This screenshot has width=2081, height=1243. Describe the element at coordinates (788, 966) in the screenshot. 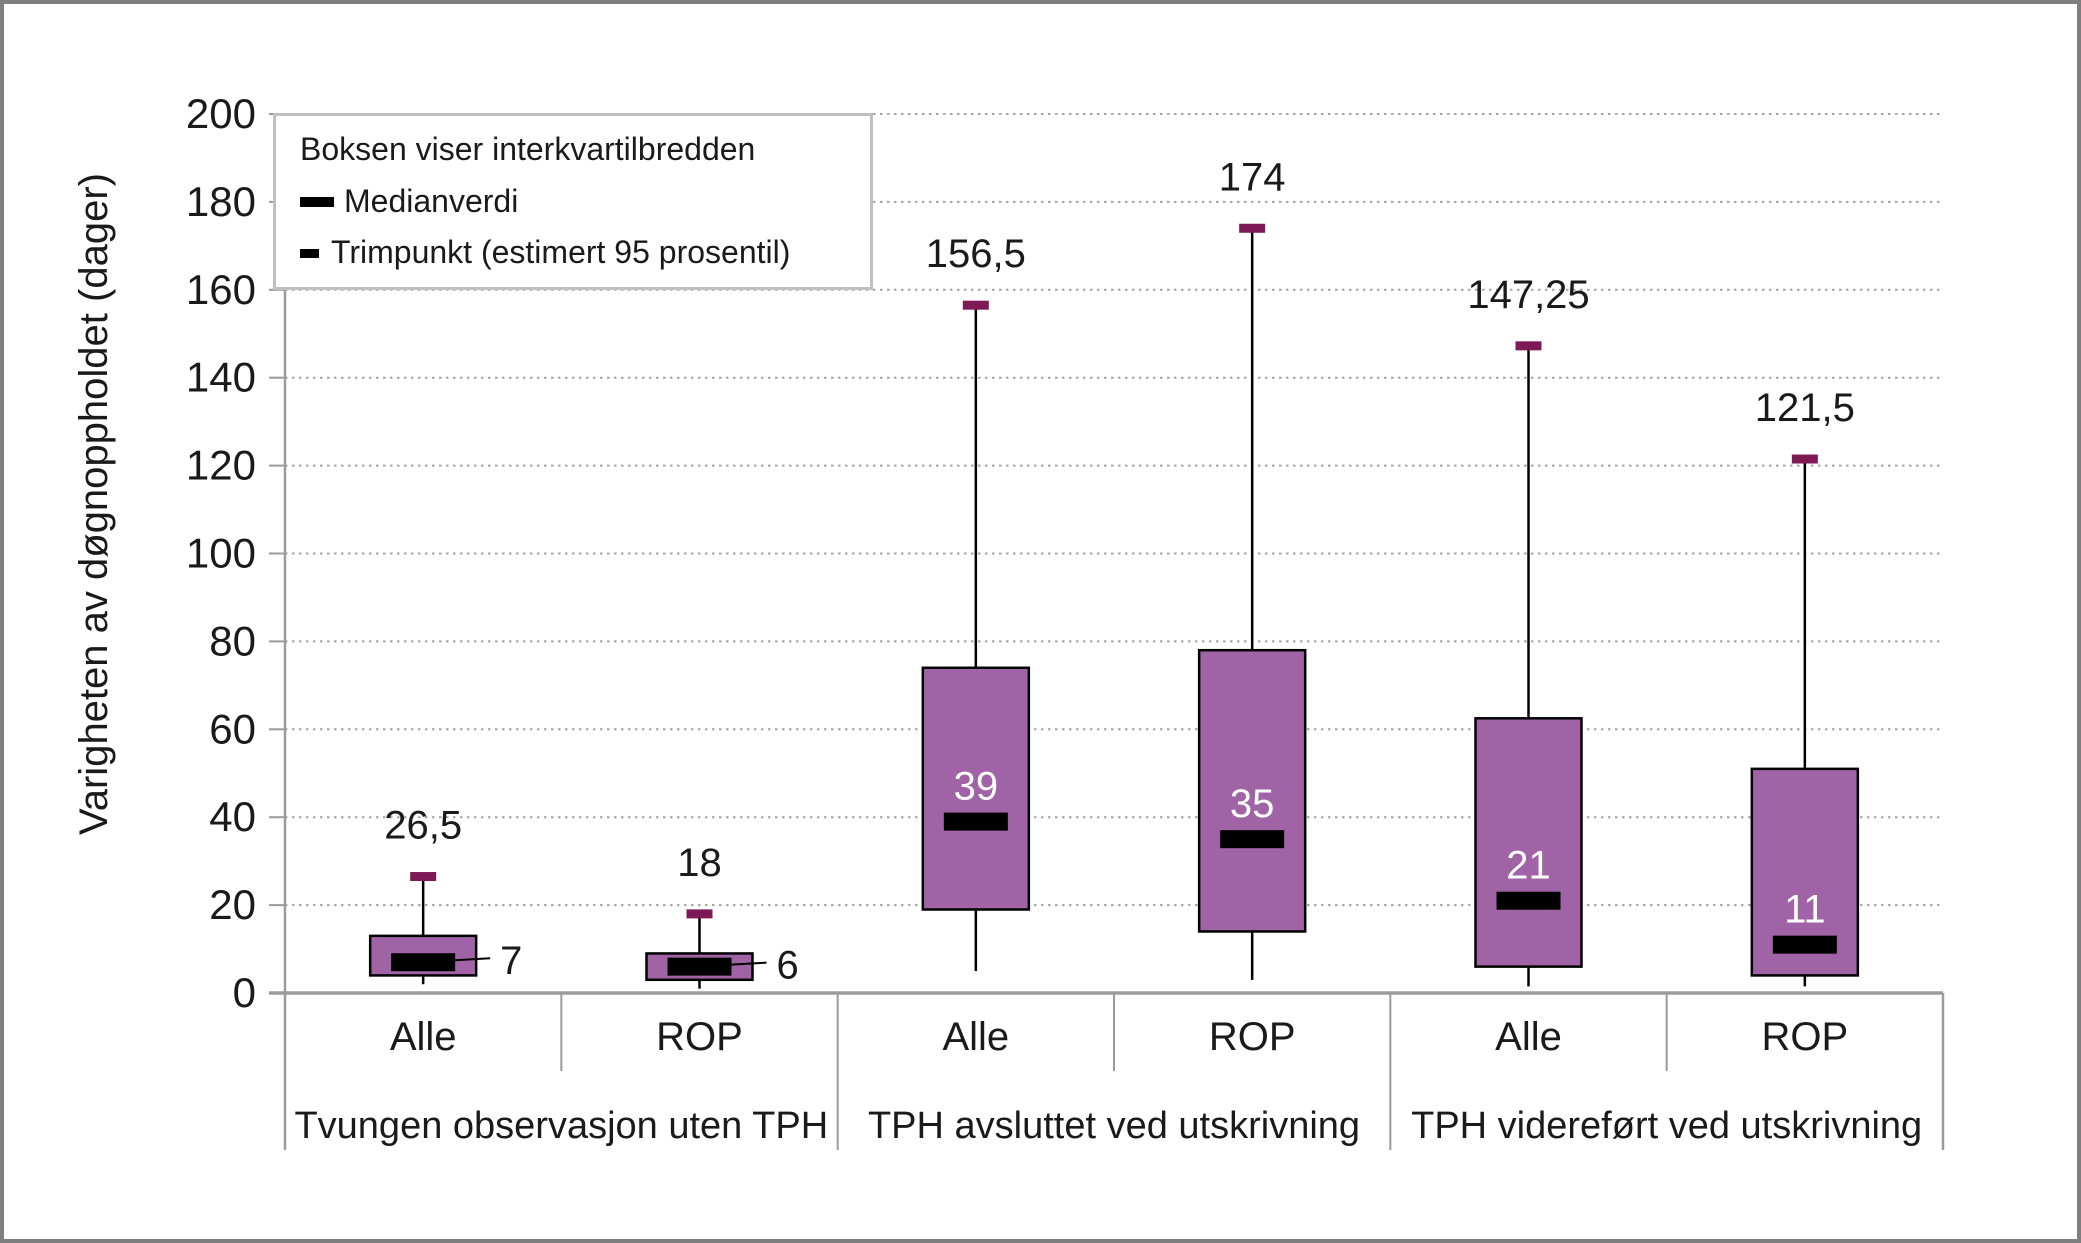

I see `median-value-label: 6` at that location.